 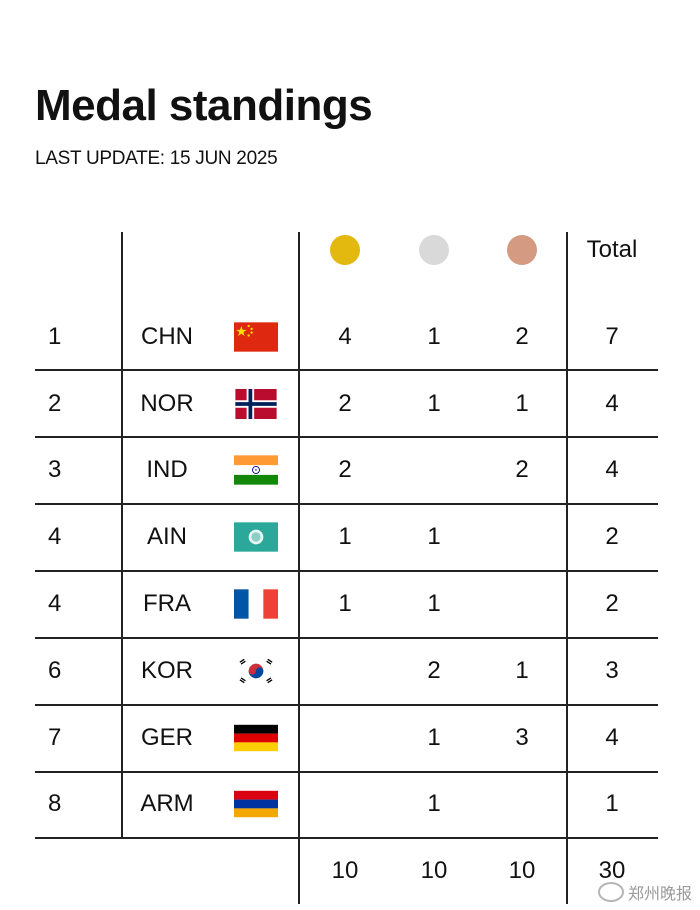 What do you see at coordinates (167, 670) in the screenshot?
I see `country-code: KOR` at bounding box center [167, 670].